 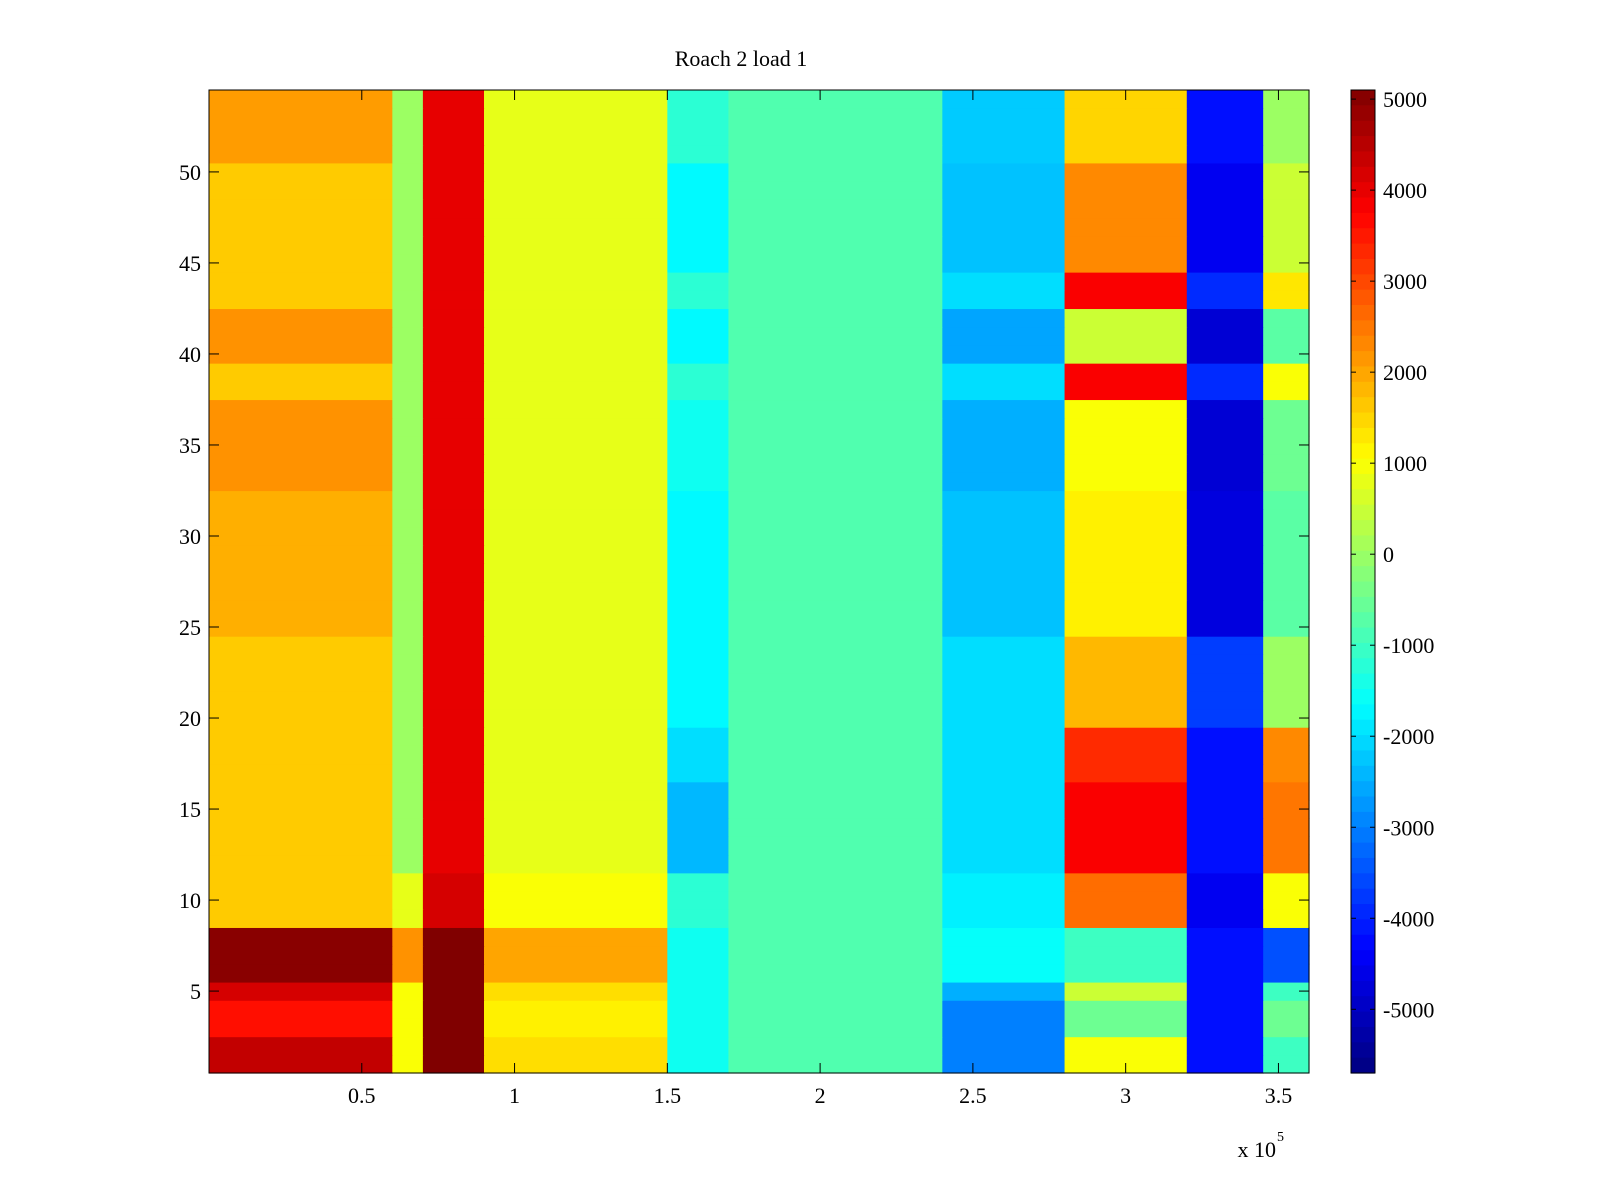 What do you see at coordinates (1405, 190) in the screenshot?
I see `colorbar-tick-label: 4000` at bounding box center [1405, 190].